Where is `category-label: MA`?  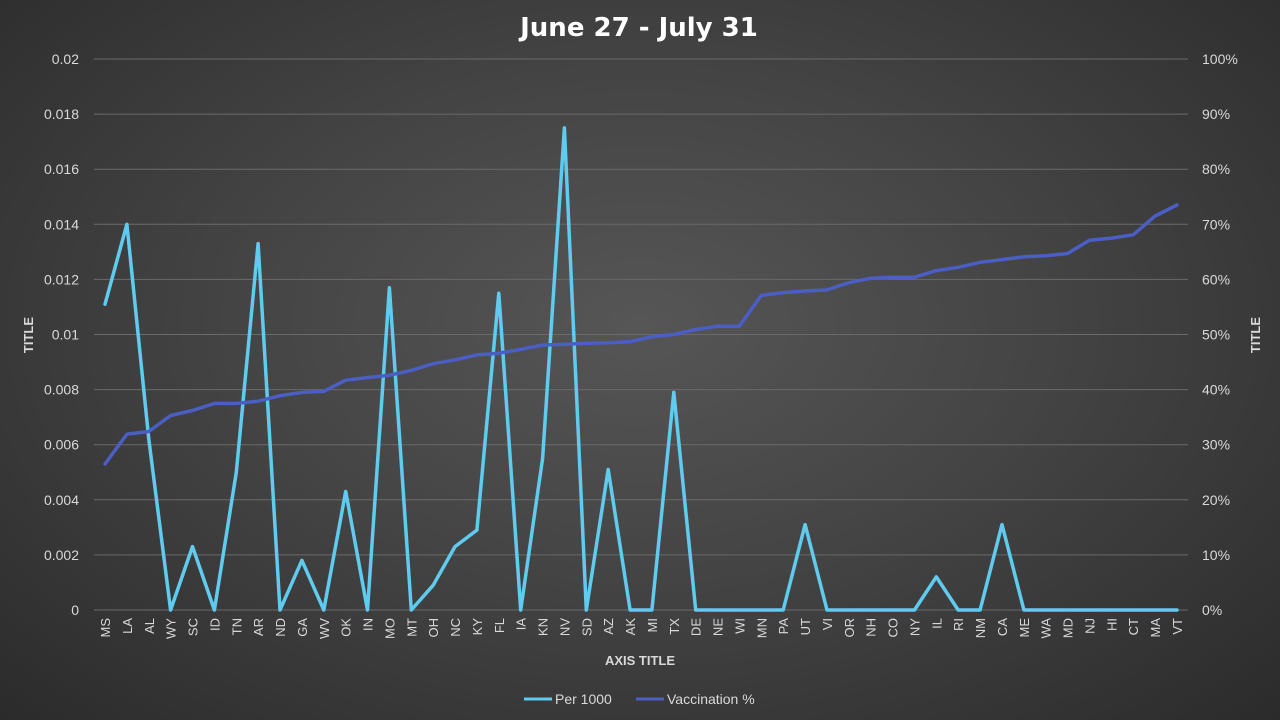
category-label: MA is located at coordinates (1155, 628).